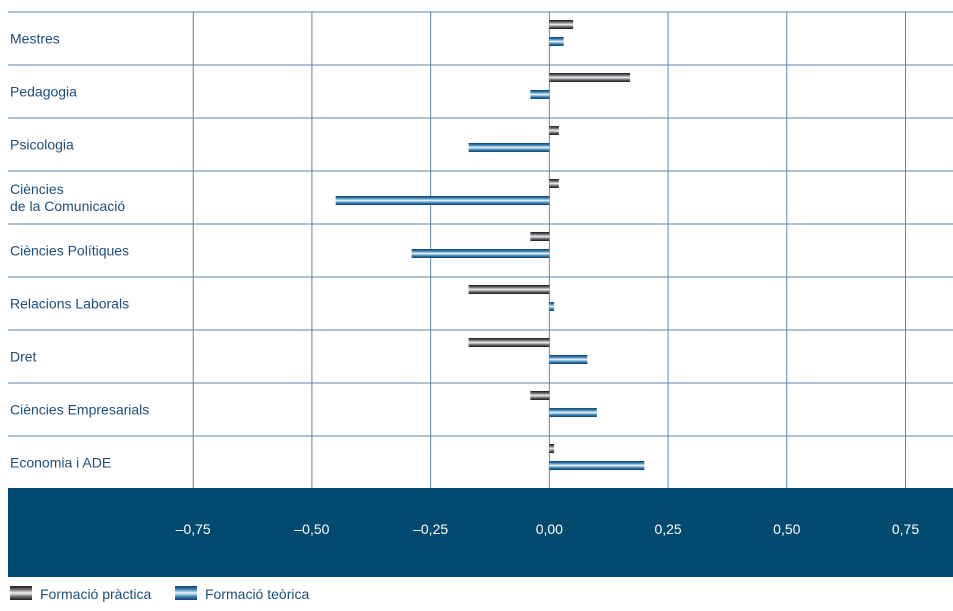 The width and height of the screenshot is (953, 611). Describe the element at coordinates (905, 529) in the screenshot. I see `x-tick-label: 0,75` at that location.